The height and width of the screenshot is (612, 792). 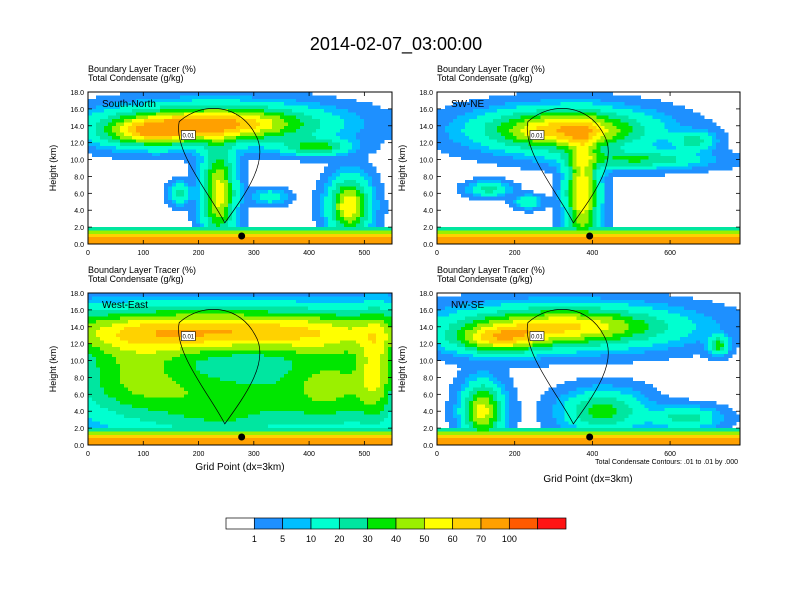 I want to click on y-tick-label: 8.0, so click(x=79, y=177).